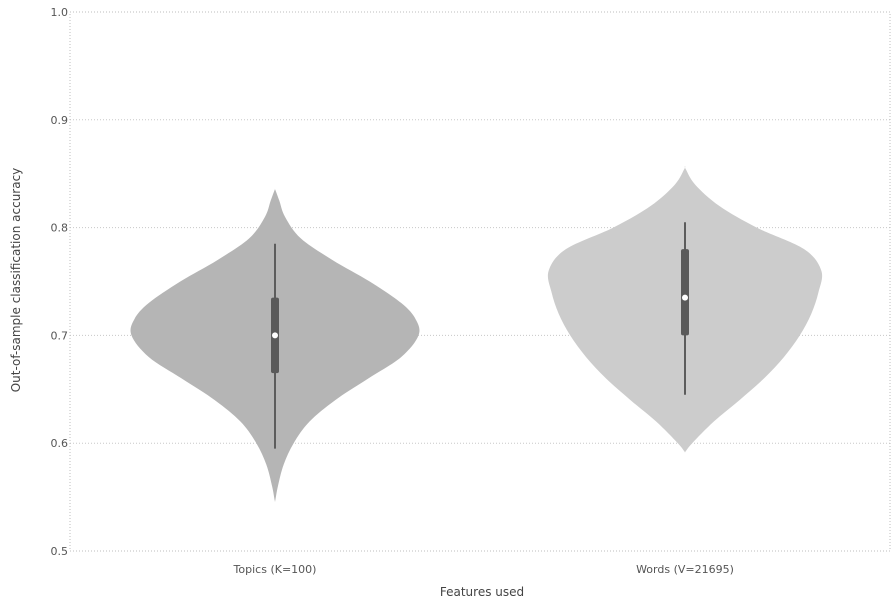  Describe the element at coordinates (60, 120) in the screenshot. I see `y-tick-label: 0.9` at that location.